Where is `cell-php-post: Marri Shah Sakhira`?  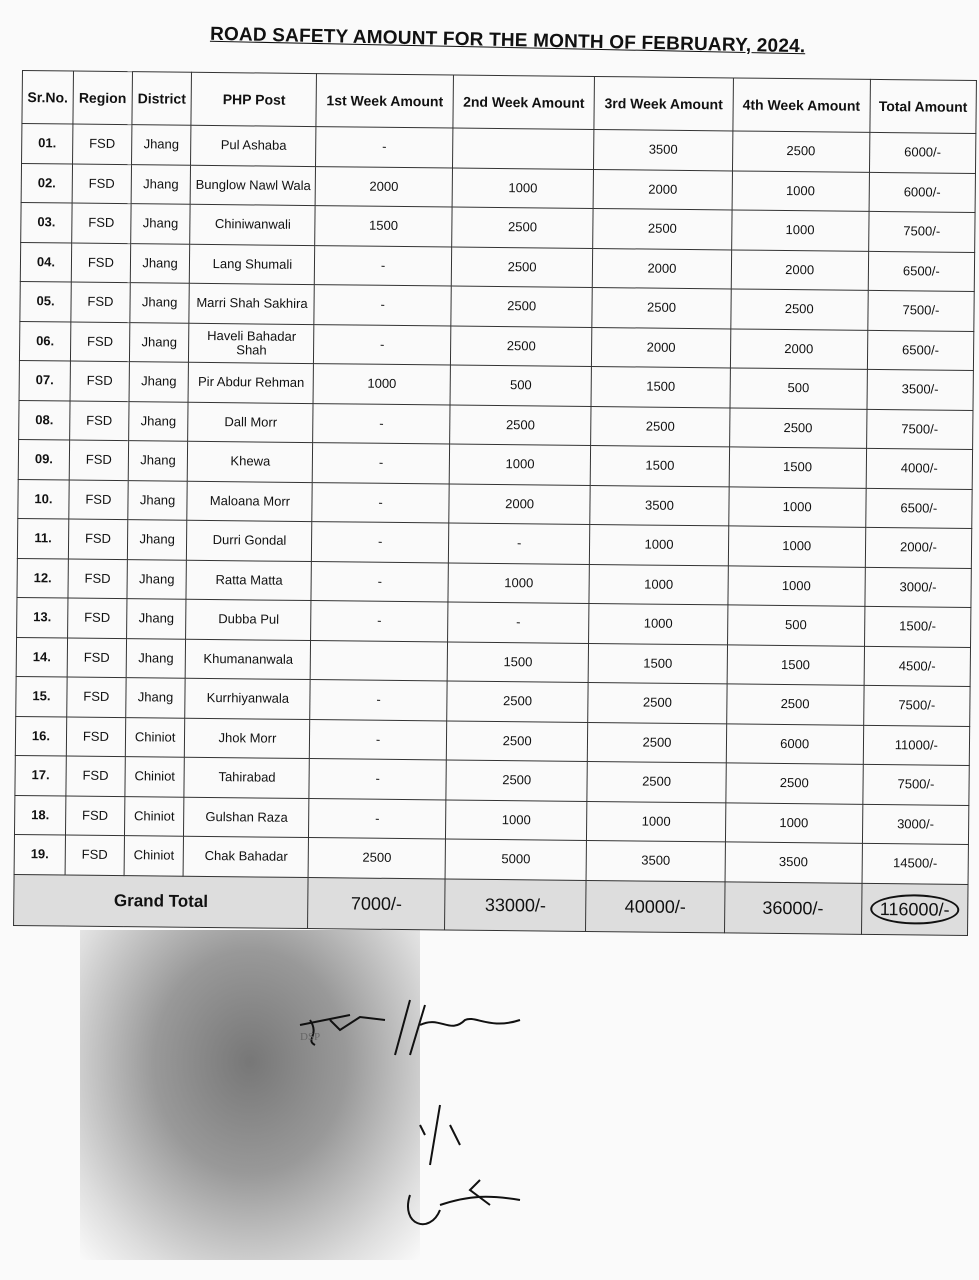 cell-php-post: Marri Shah Sakhira is located at coordinates (252, 304).